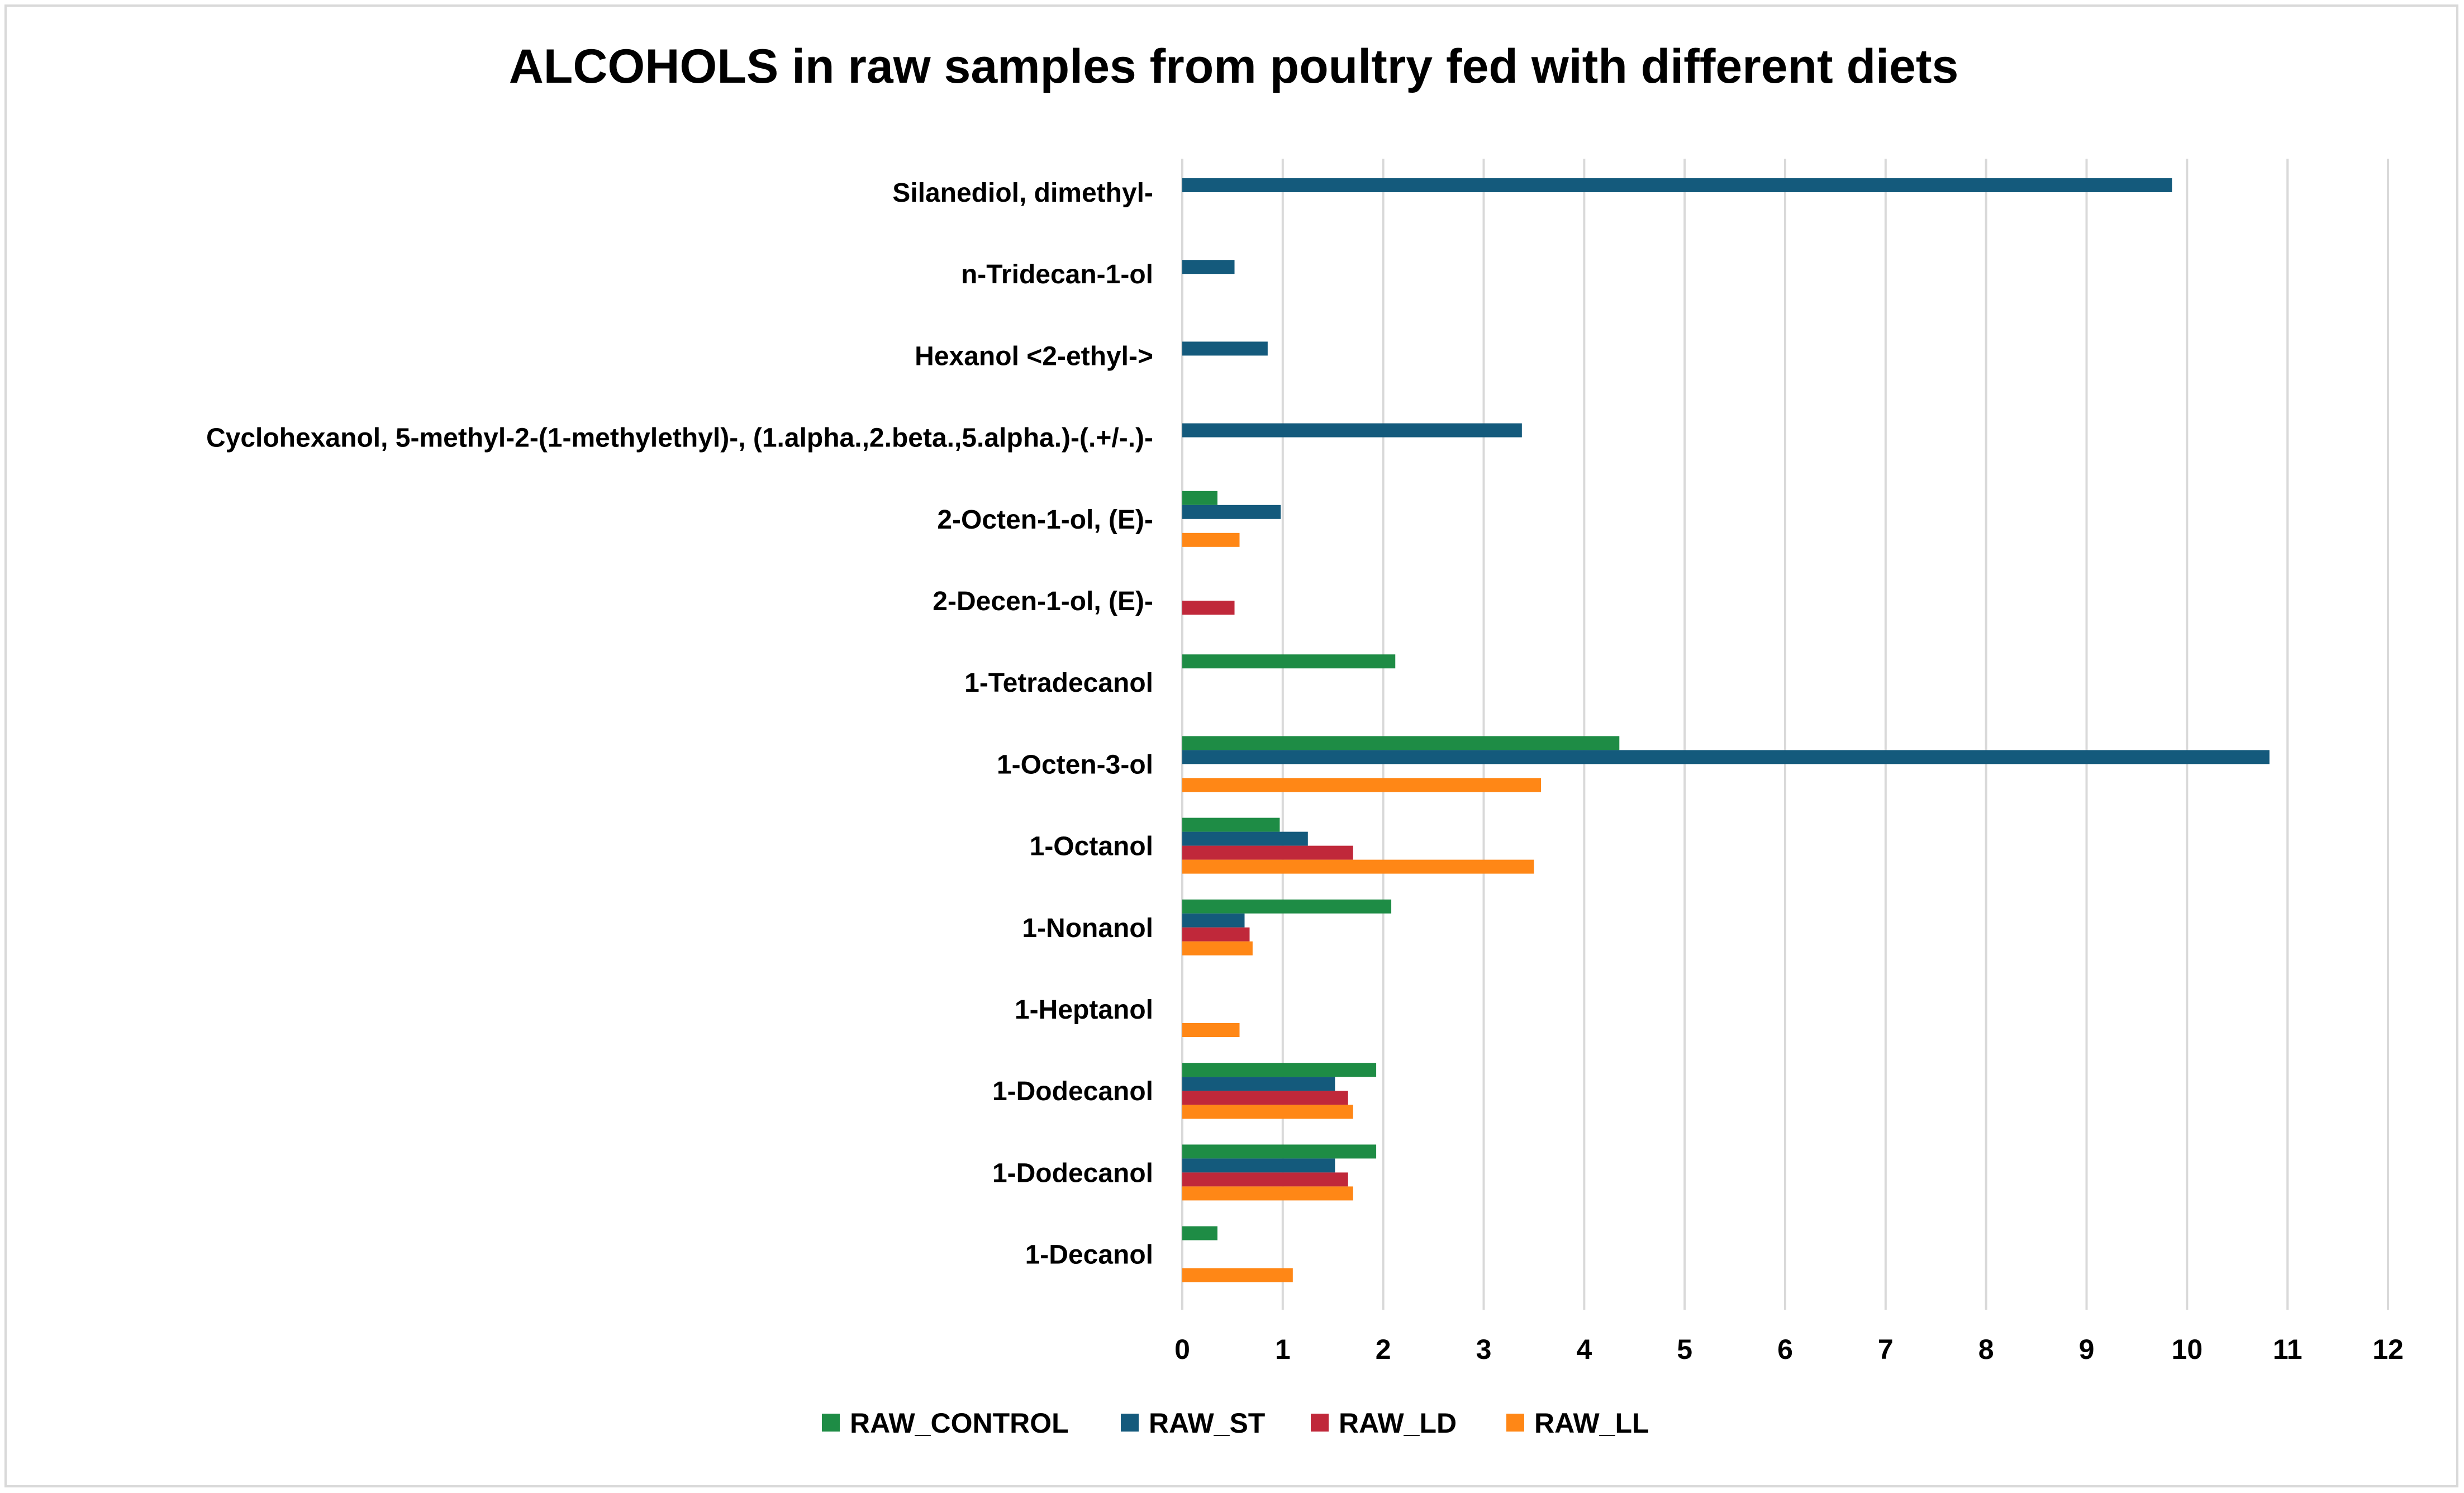  Describe the element at coordinates (1886, 1350) in the screenshot. I see `x-tick-label: 7` at that location.